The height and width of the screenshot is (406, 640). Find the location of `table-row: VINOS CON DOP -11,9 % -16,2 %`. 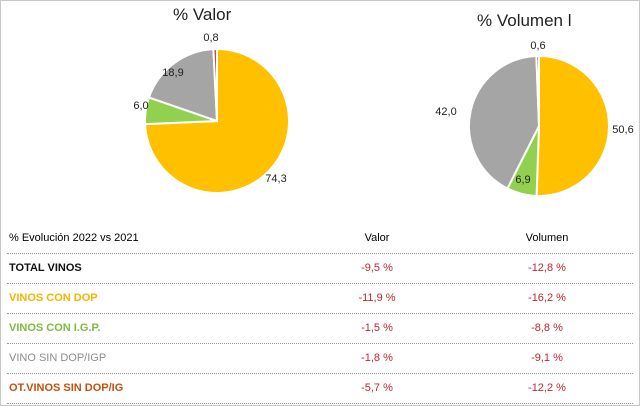

table-row: VINOS CON DOP -11,9 % -16,2 % is located at coordinates (320, 298).